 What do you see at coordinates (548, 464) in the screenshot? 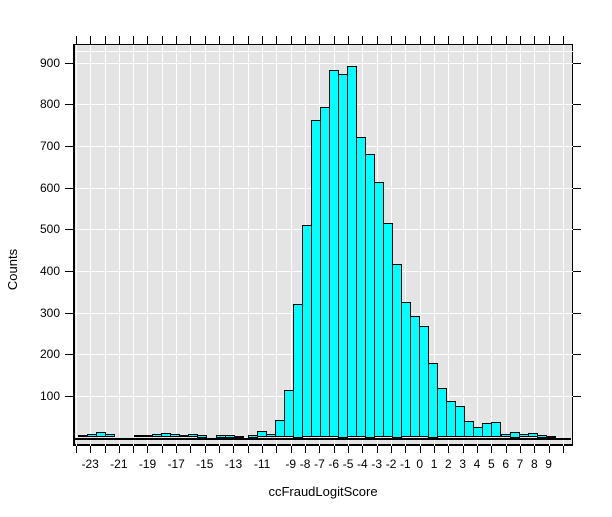
I see `x-tick-label: 9` at bounding box center [548, 464].